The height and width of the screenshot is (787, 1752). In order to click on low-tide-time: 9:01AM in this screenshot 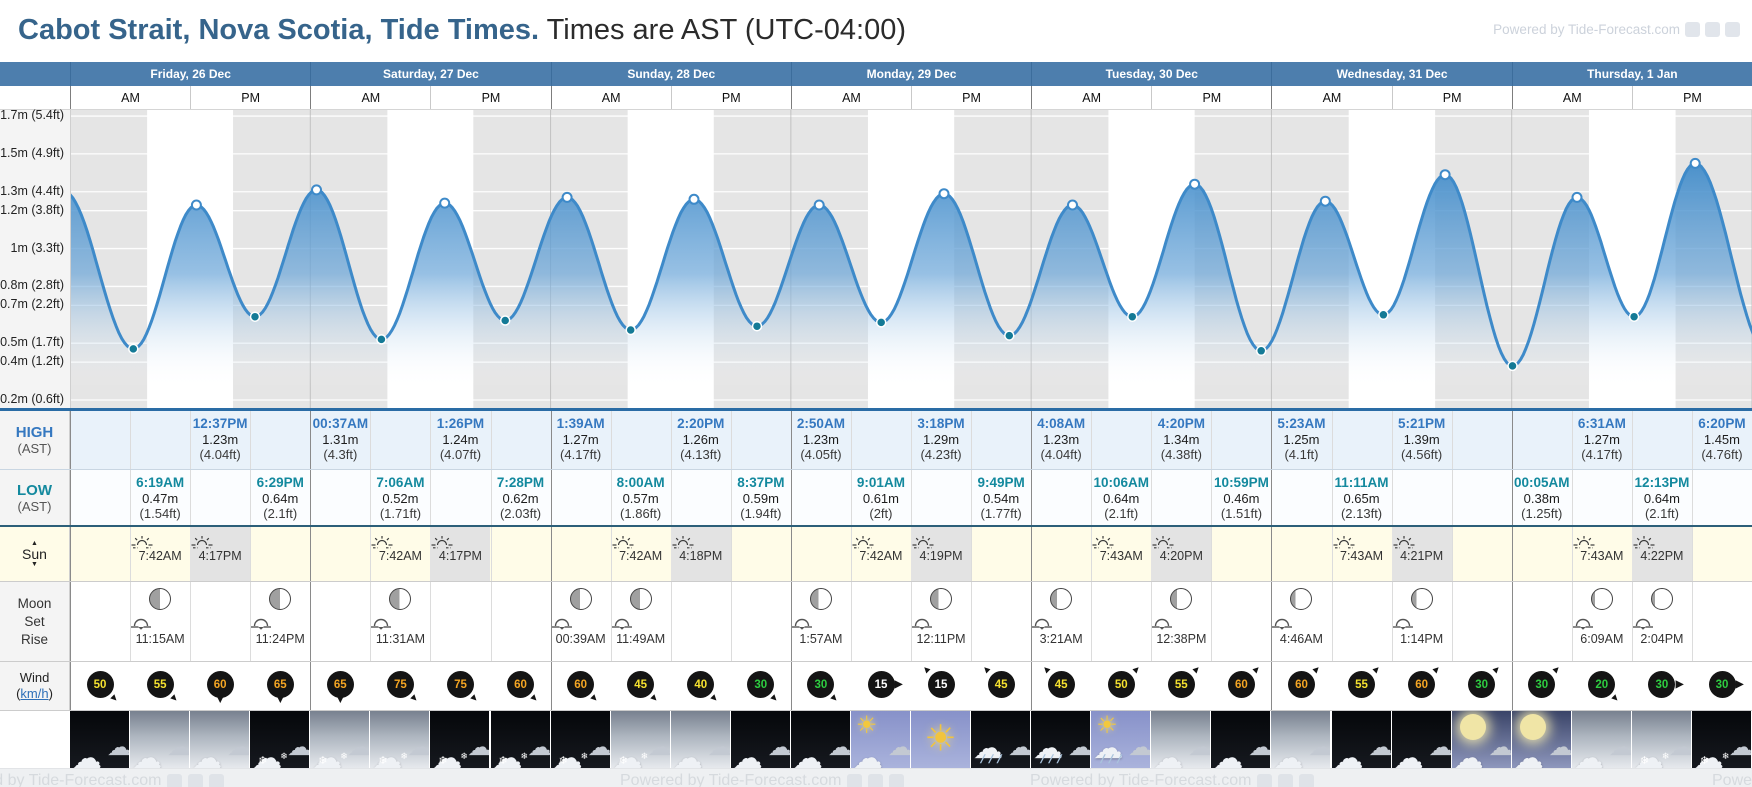, I will do `click(880, 482)`.